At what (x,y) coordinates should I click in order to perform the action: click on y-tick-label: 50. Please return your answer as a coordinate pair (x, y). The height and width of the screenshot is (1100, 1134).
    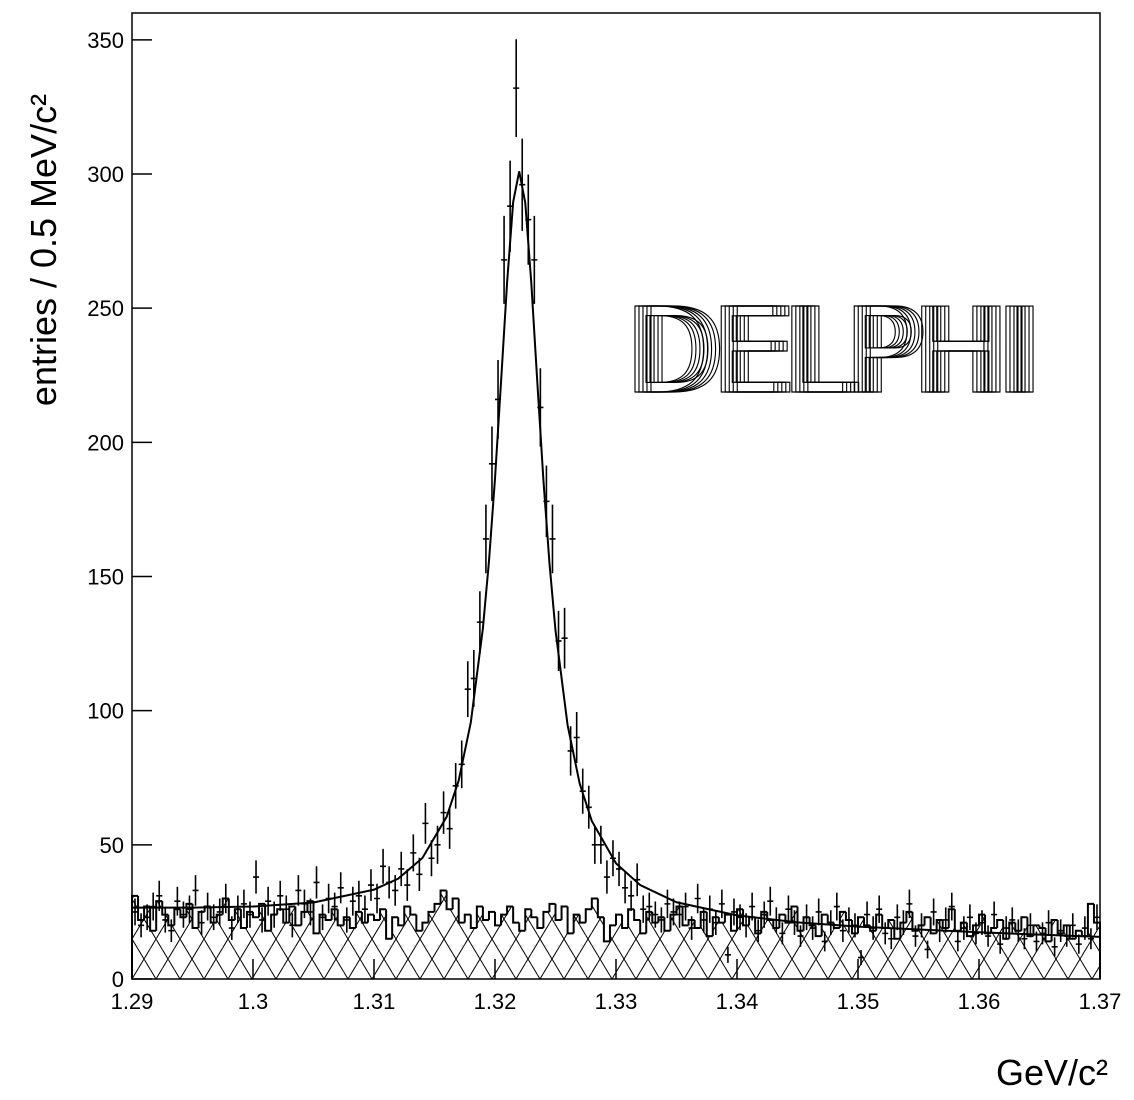
    Looking at the image, I should click on (112, 845).